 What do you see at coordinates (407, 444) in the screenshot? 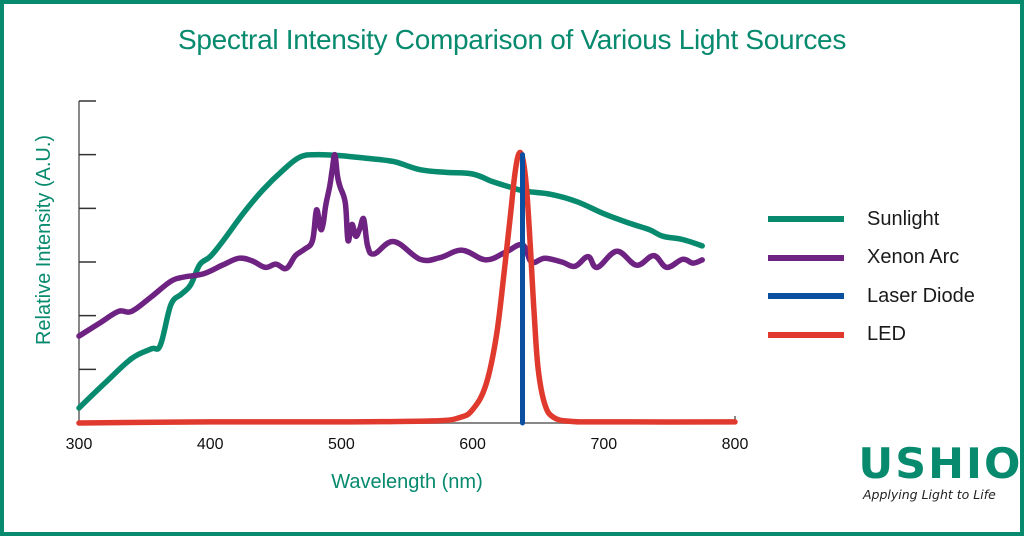
I see `x-tick-labels: 300 400 500 600 700 800` at bounding box center [407, 444].